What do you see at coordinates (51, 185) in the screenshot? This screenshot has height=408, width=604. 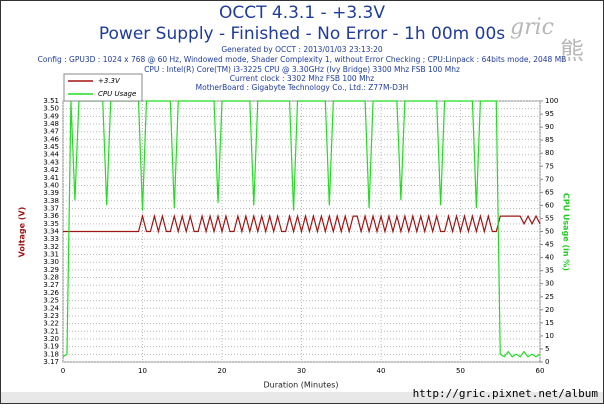 I see `y-tick-label: 3.40` at bounding box center [51, 185].